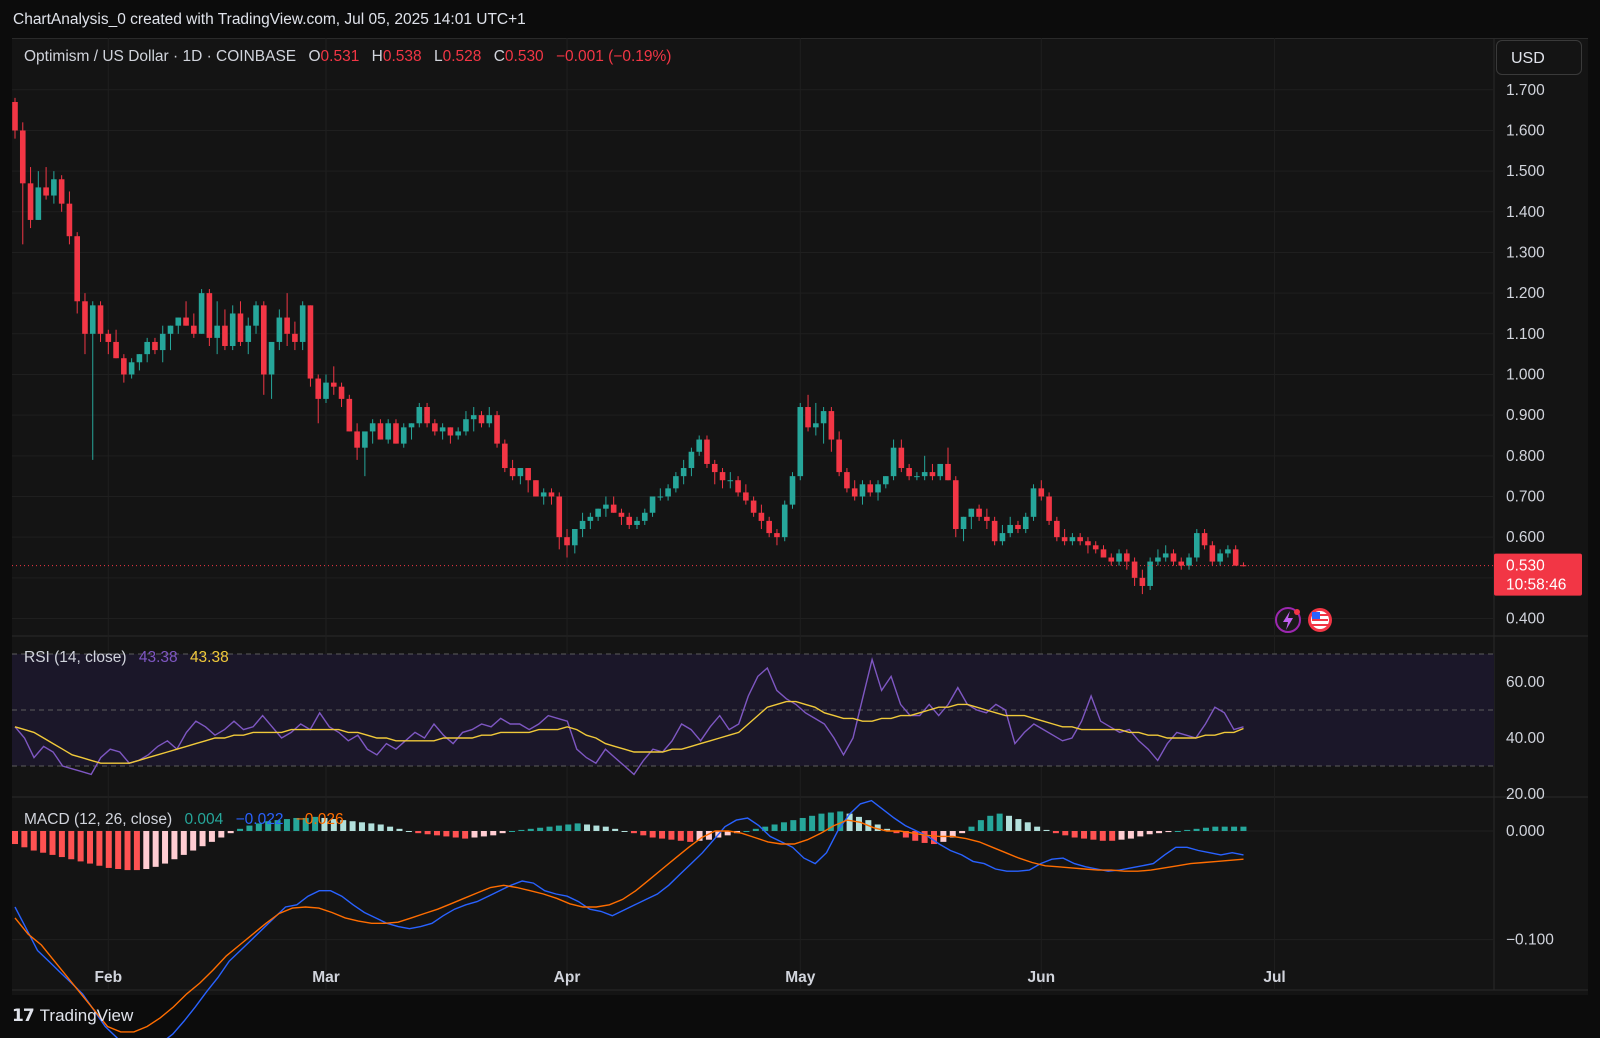  I want to click on legend-change: −0.001 (−0.19%), so click(613, 56).